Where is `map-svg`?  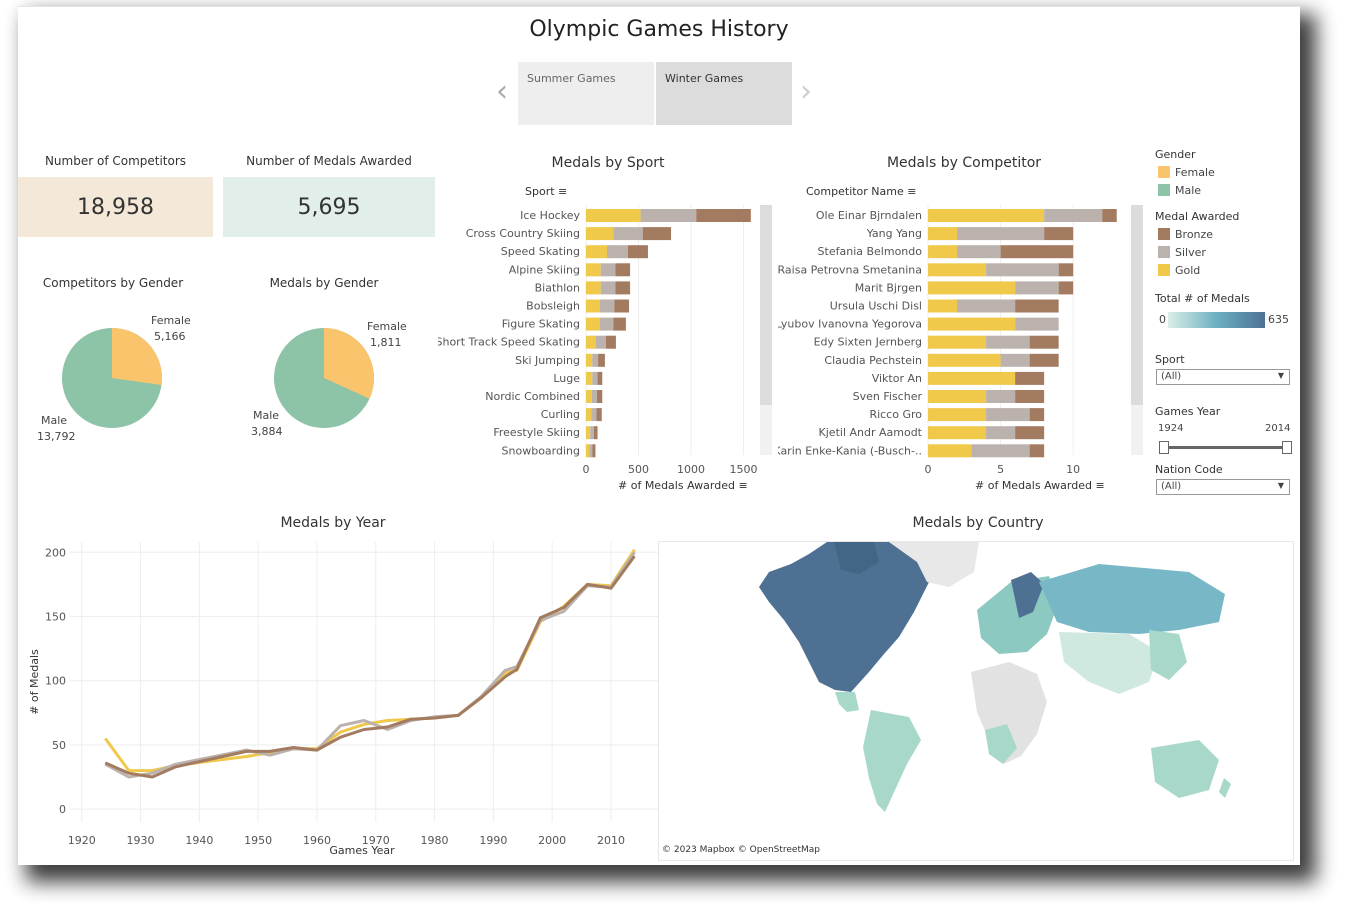
map-svg is located at coordinates (995, 677).